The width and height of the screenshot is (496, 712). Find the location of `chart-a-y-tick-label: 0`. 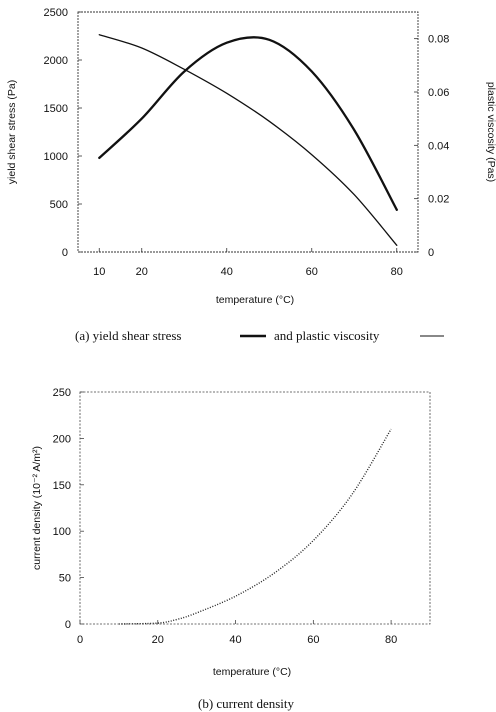

chart-a-y-tick-label: 0 is located at coordinates (65, 253).